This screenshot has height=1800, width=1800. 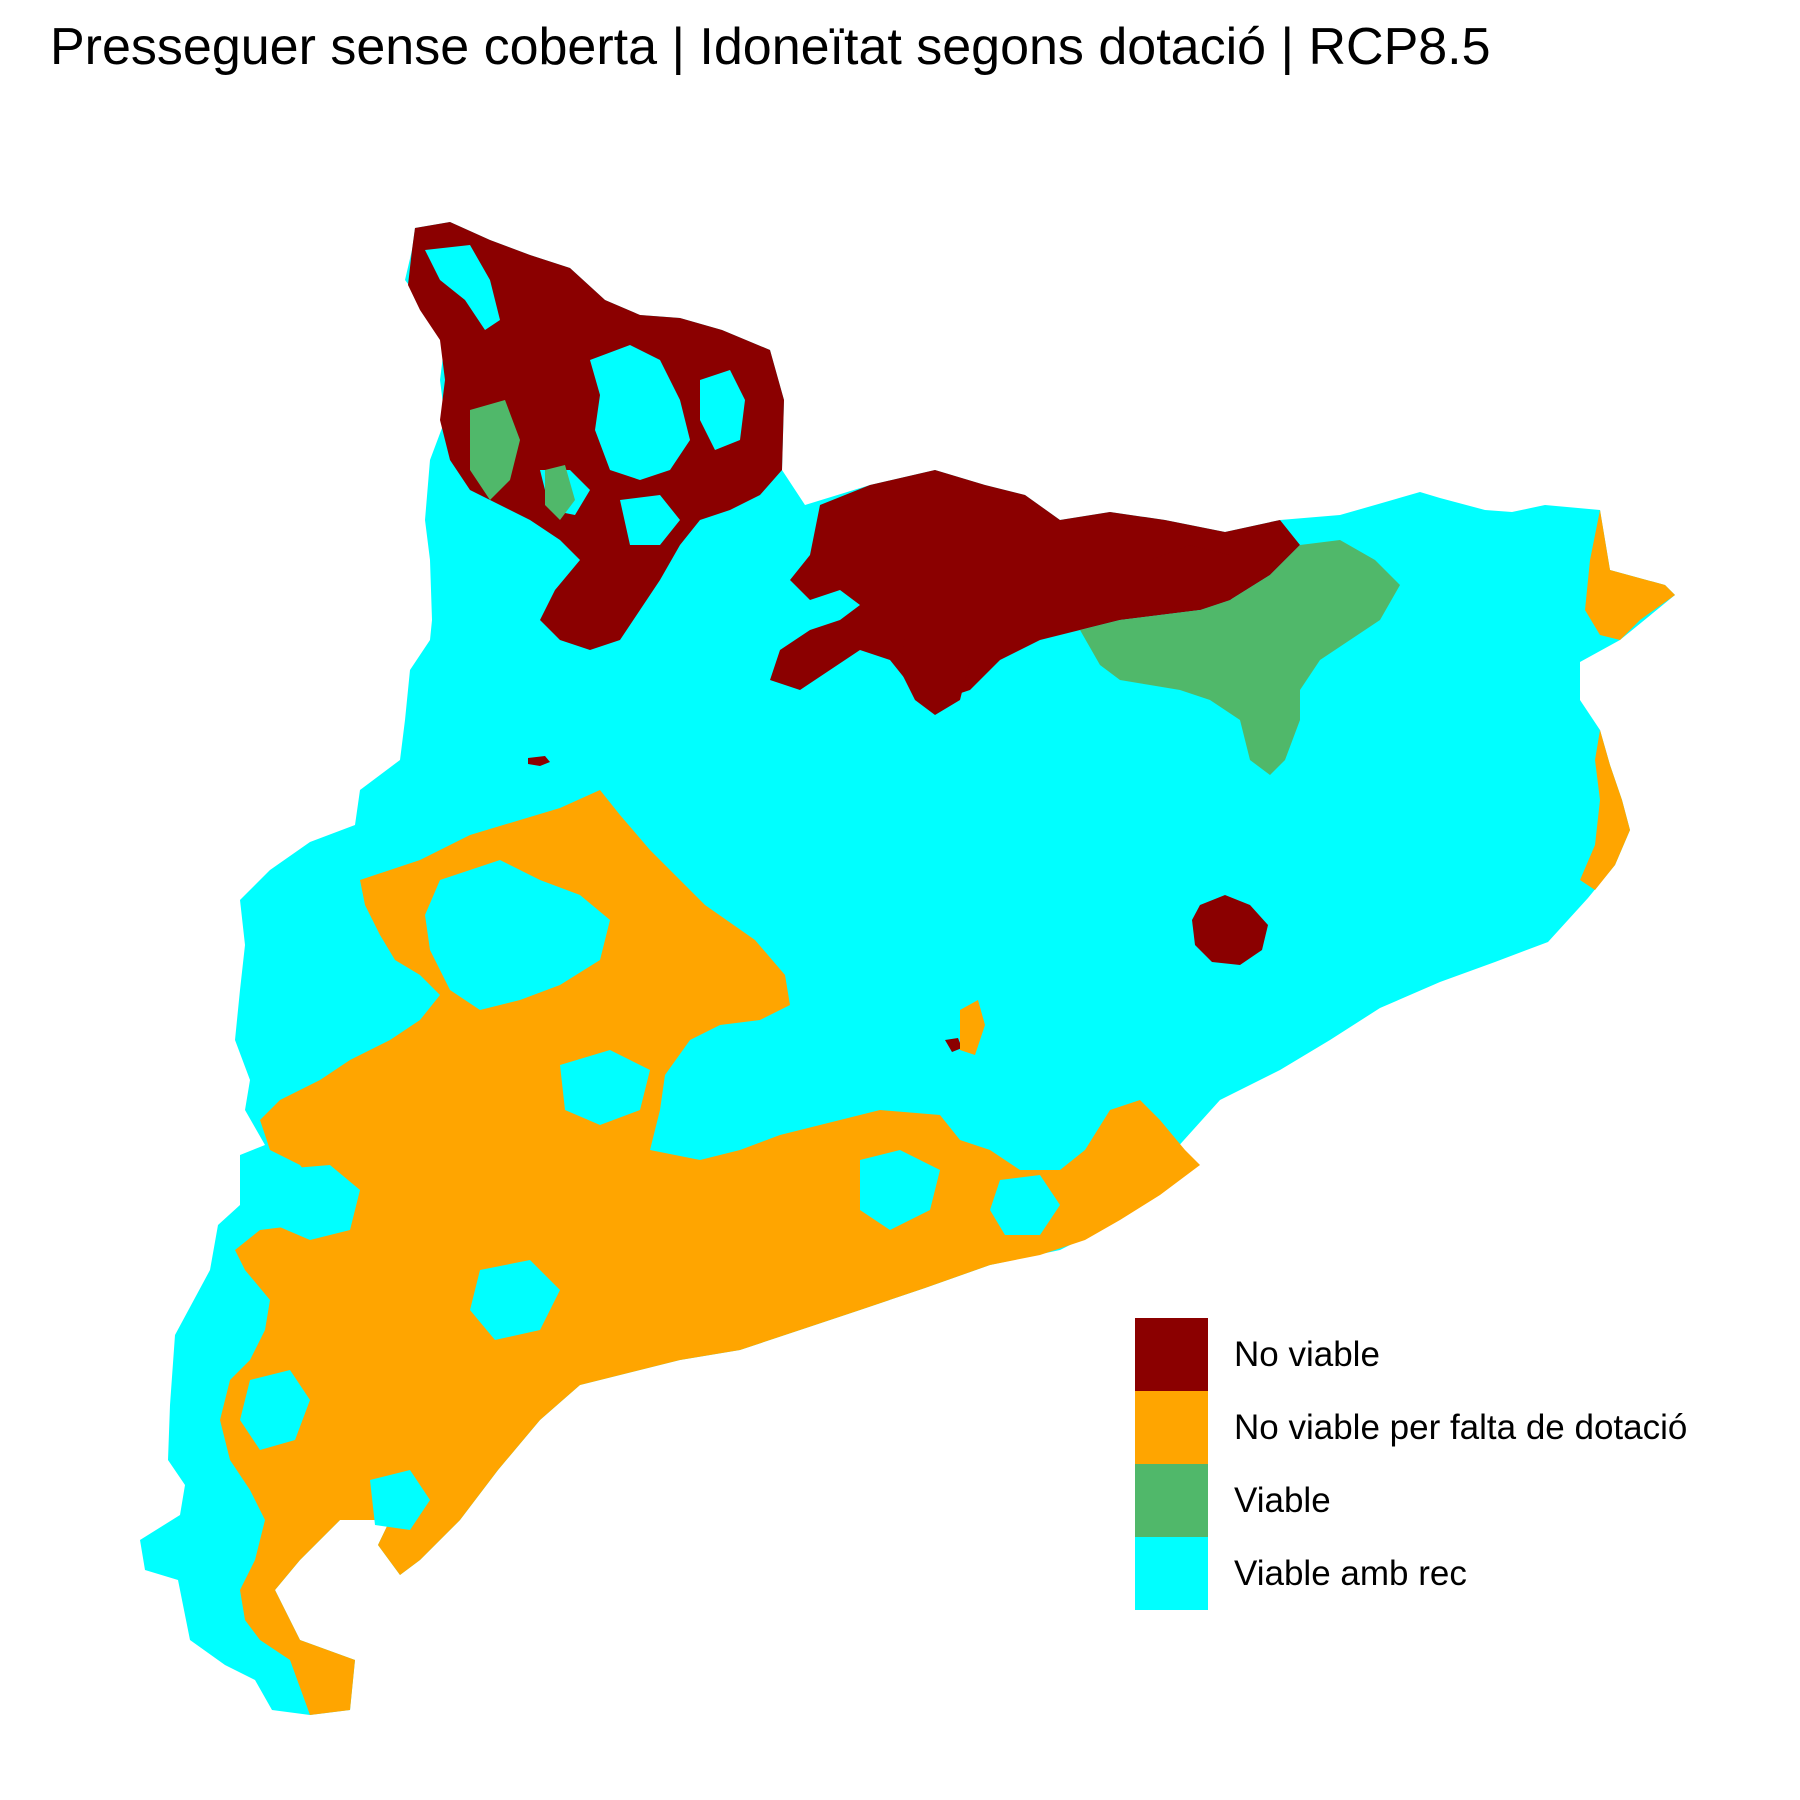 What do you see at coordinates (1171, 1500) in the screenshot?
I see `legend-swatch-viable` at bounding box center [1171, 1500].